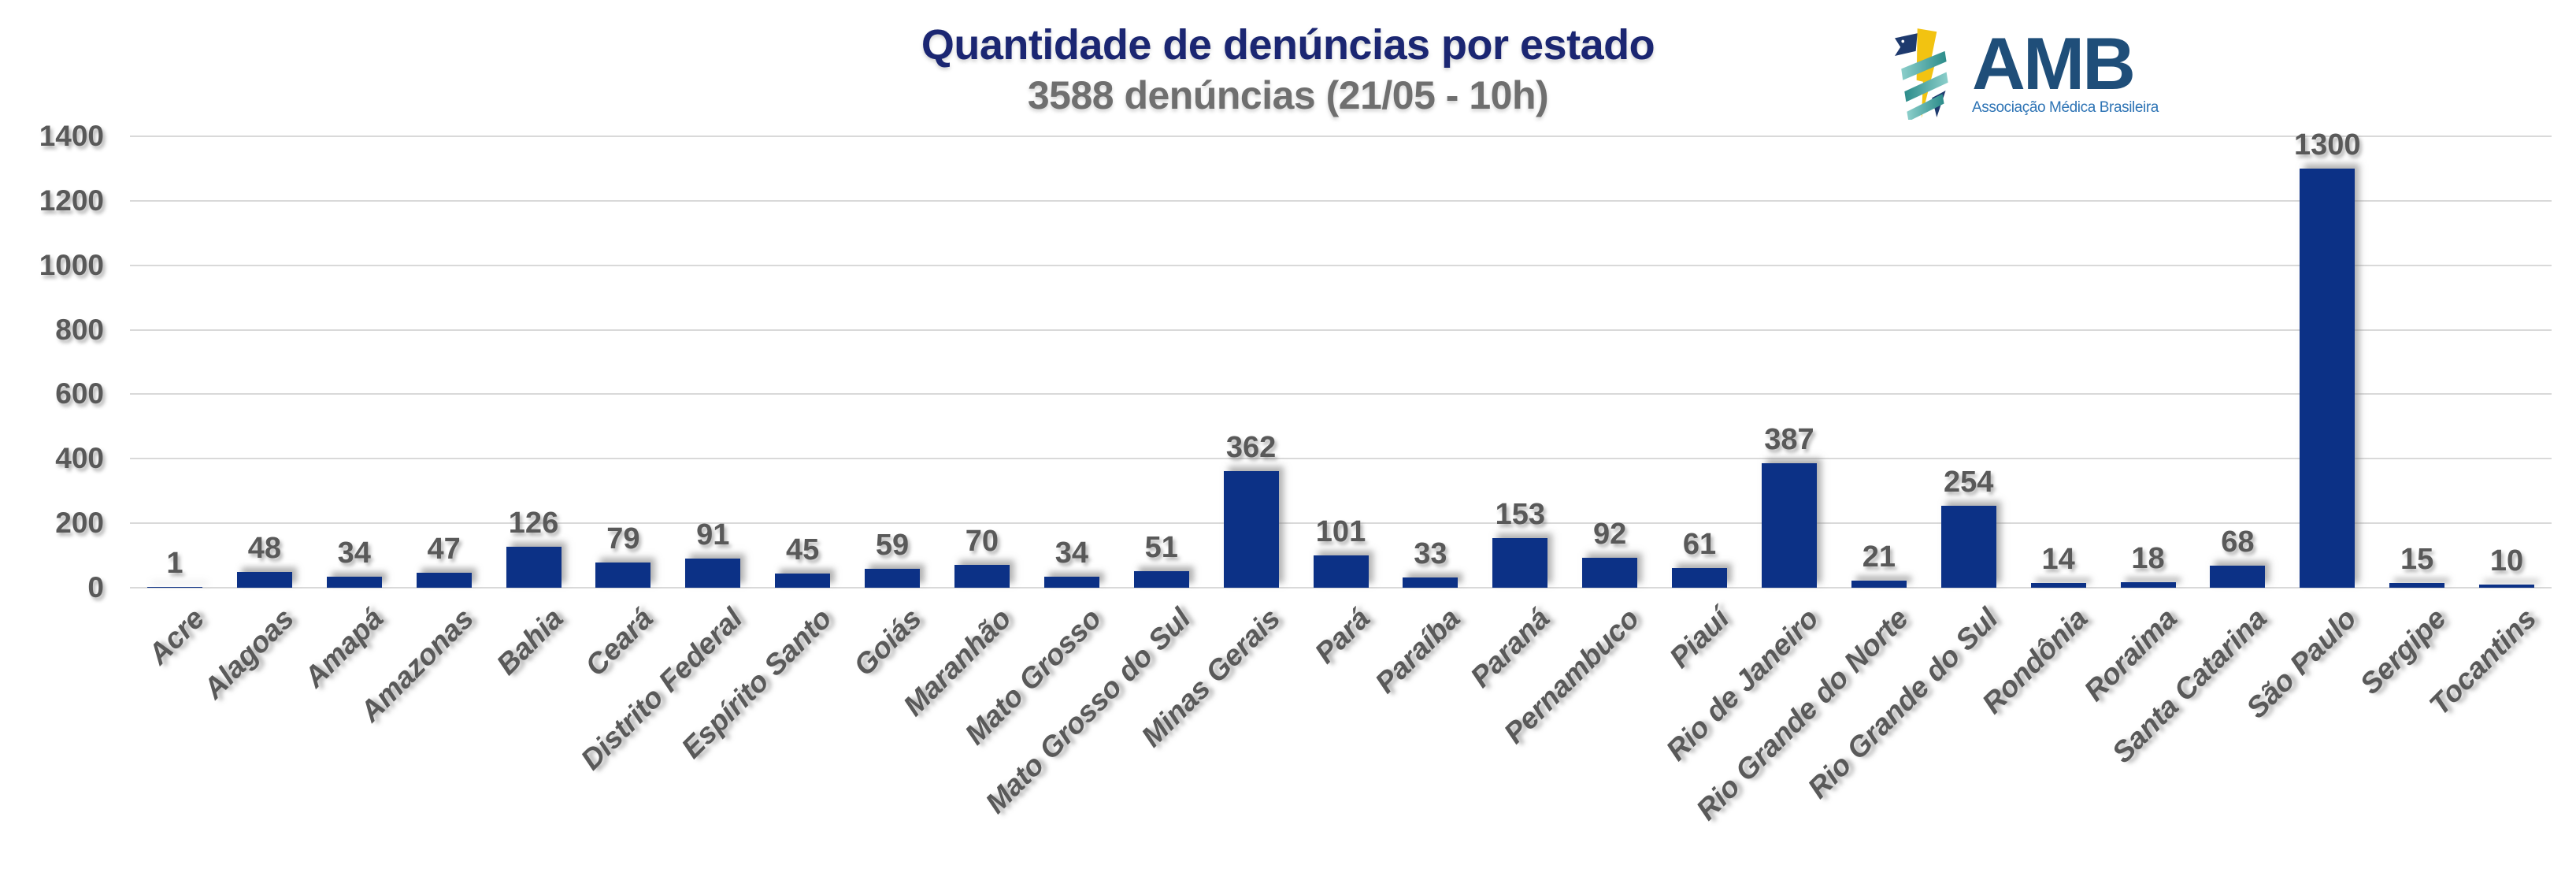 Image resolution: width=2576 pixels, height=880 pixels. Describe the element at coordinates (1417, 651) in the screenshot. I see `x-axis-label: Paraíba` at that location.